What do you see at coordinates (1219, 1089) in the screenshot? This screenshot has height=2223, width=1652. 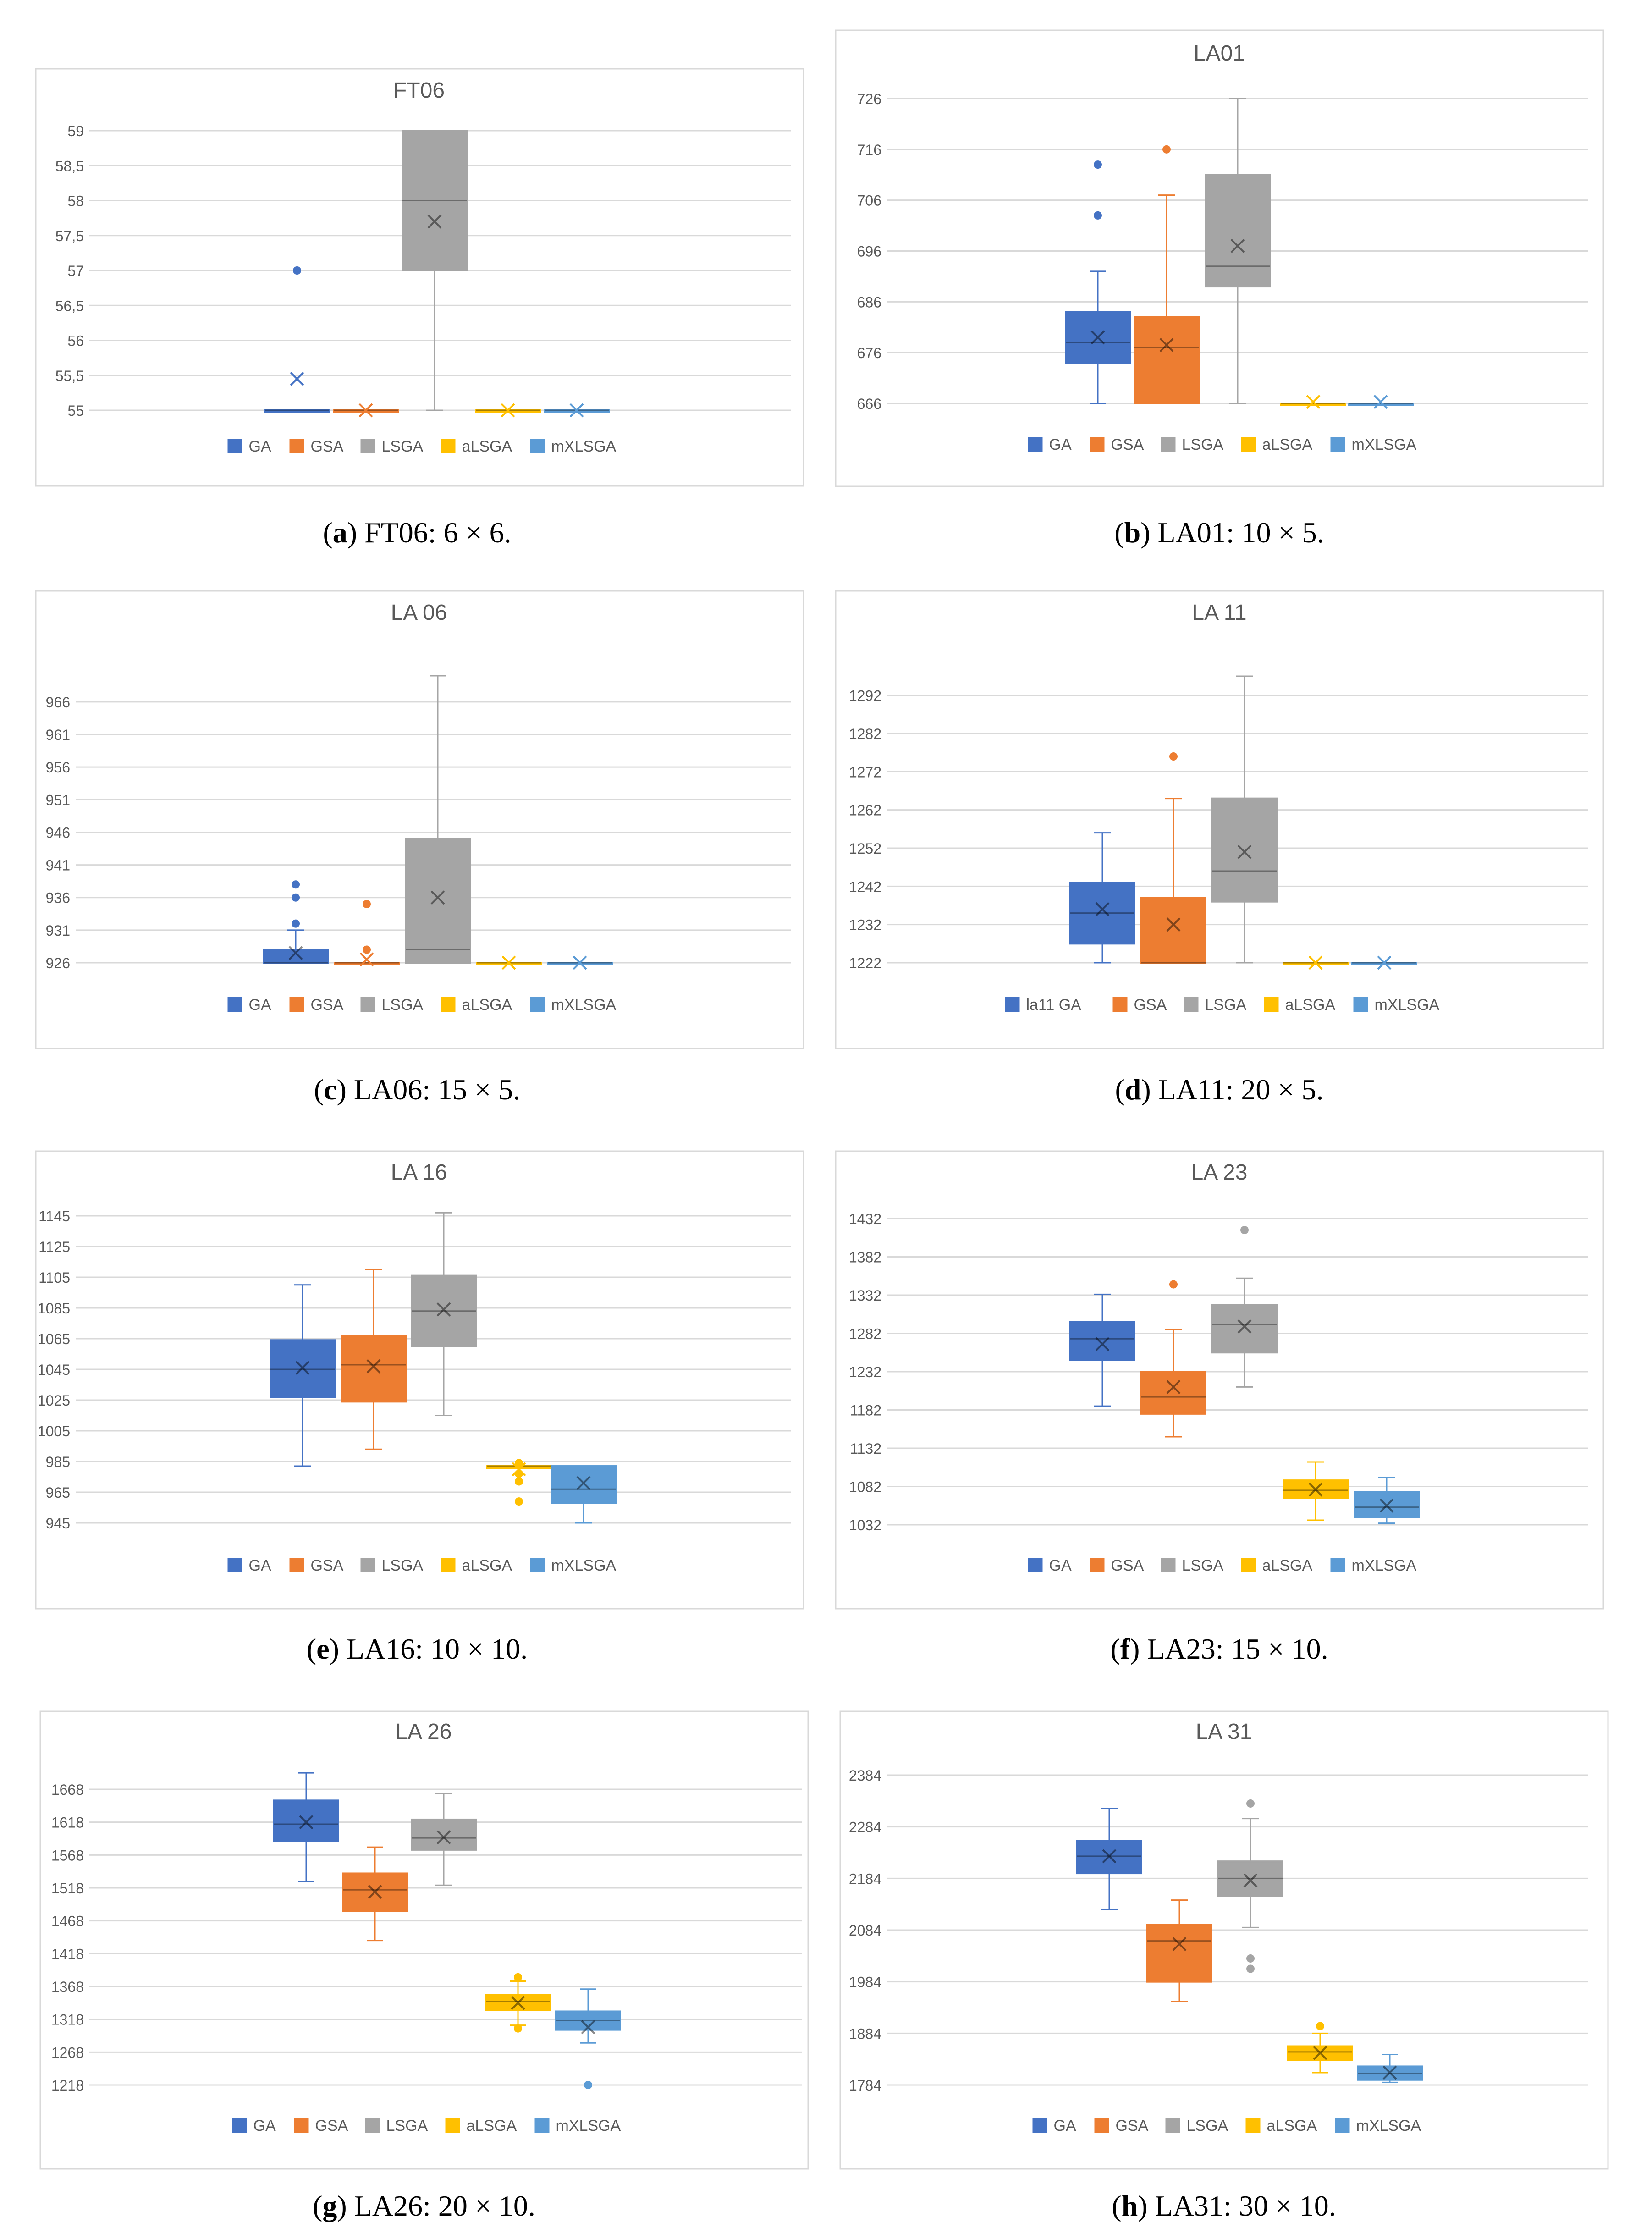 I see `caption-d: (d) LA11: 20 × 5.` at bounding box center [1219, 1089].